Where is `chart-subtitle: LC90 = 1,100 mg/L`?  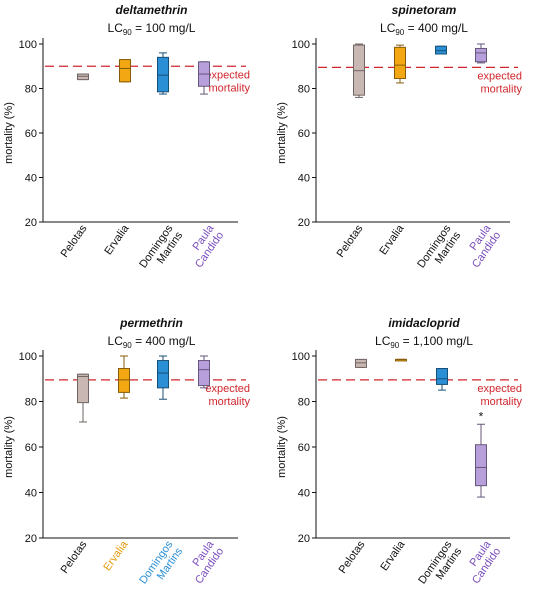 chart-subtitle: LC90 = 1,100 mg/L is located at coordinates (424, 342).